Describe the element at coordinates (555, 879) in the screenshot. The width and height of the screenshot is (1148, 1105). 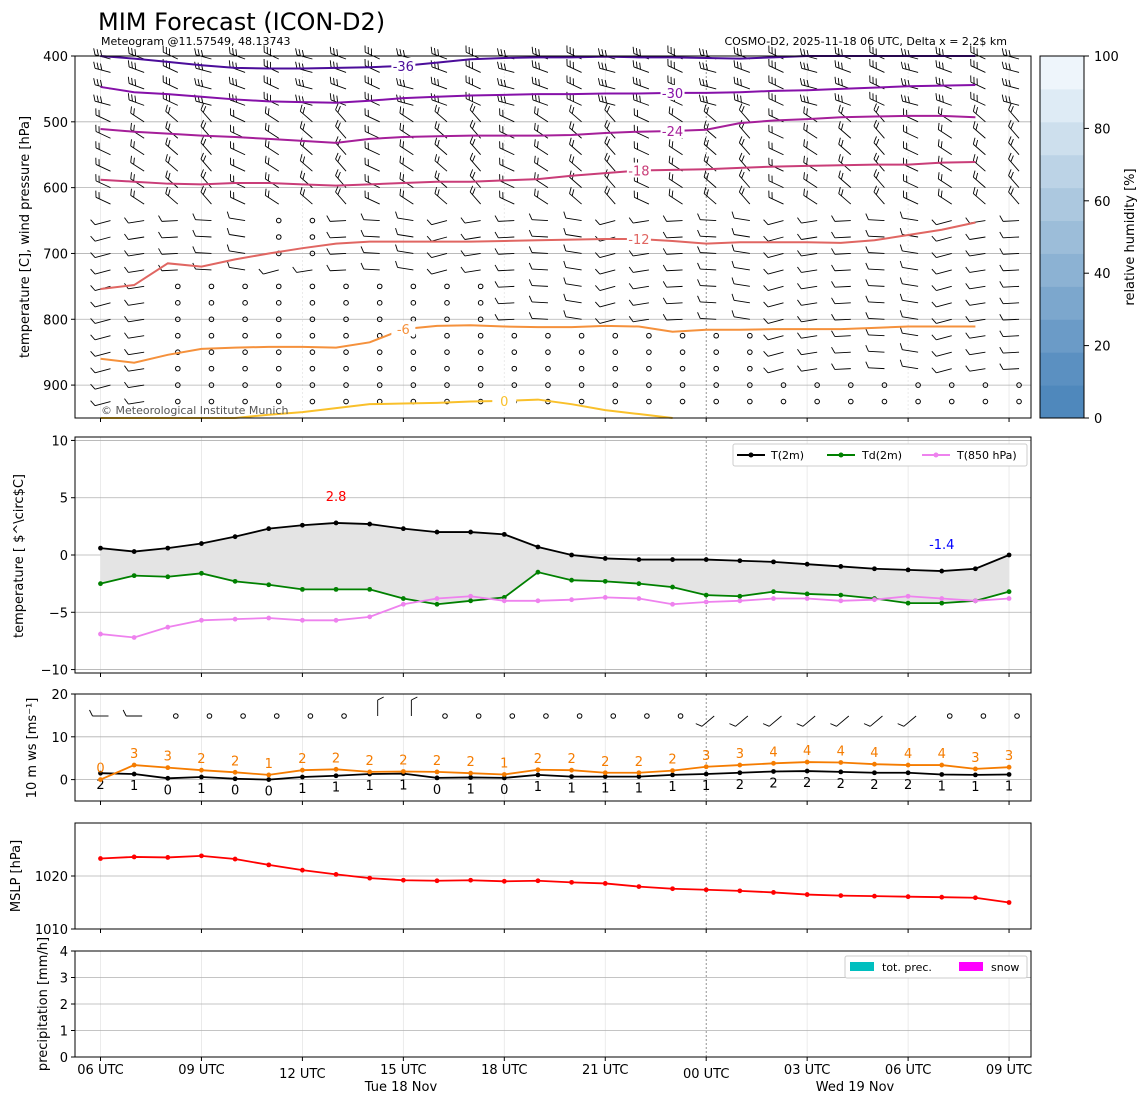
I see `mslp-line` at that location.